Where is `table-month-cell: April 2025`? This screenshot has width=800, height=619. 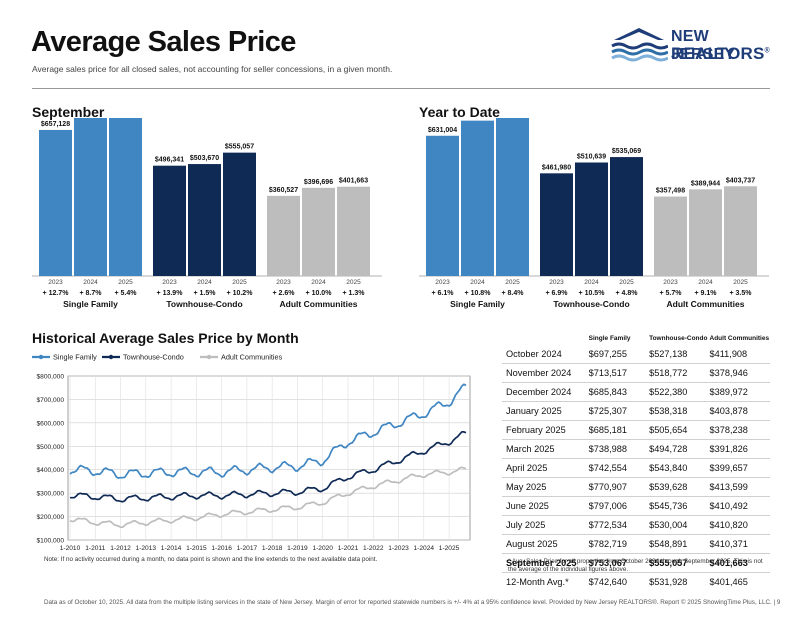
table-month-cell: April 2025 is located at coordinates (545, 468).